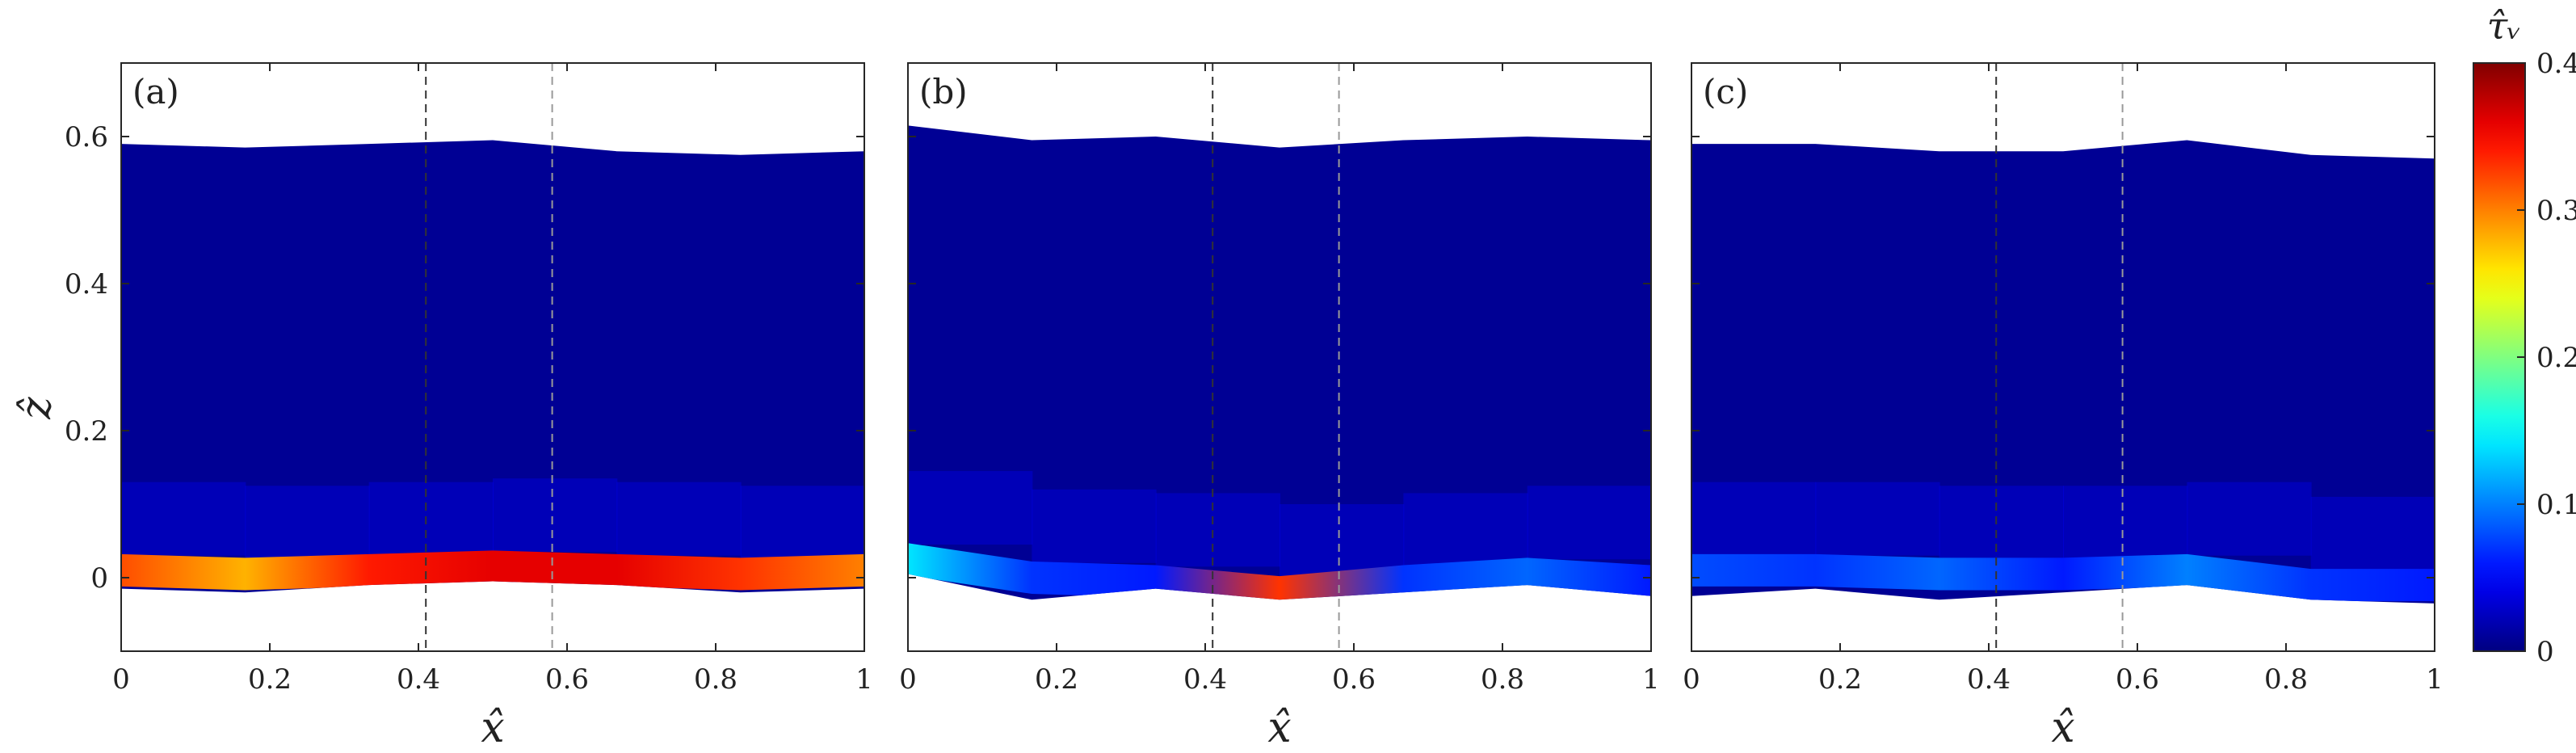 The width and height of the screenshot is (2576, 753). Describe the element at coordinates (156, 91) in the screenshot. I see `panel-label: (a)` at that location.